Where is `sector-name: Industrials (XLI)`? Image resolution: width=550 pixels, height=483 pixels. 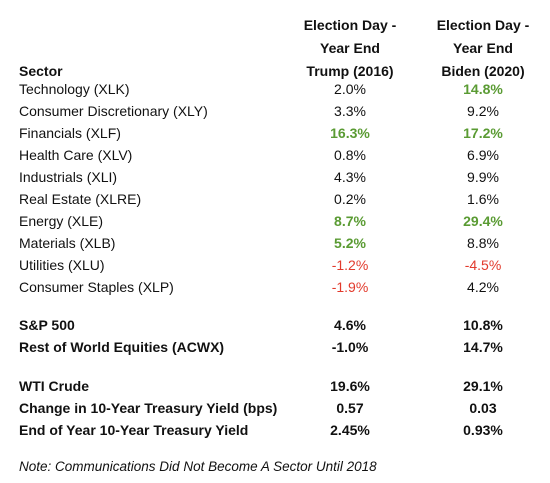
sector-name: Industrials (XLI) is located at coordinates (68, 177).